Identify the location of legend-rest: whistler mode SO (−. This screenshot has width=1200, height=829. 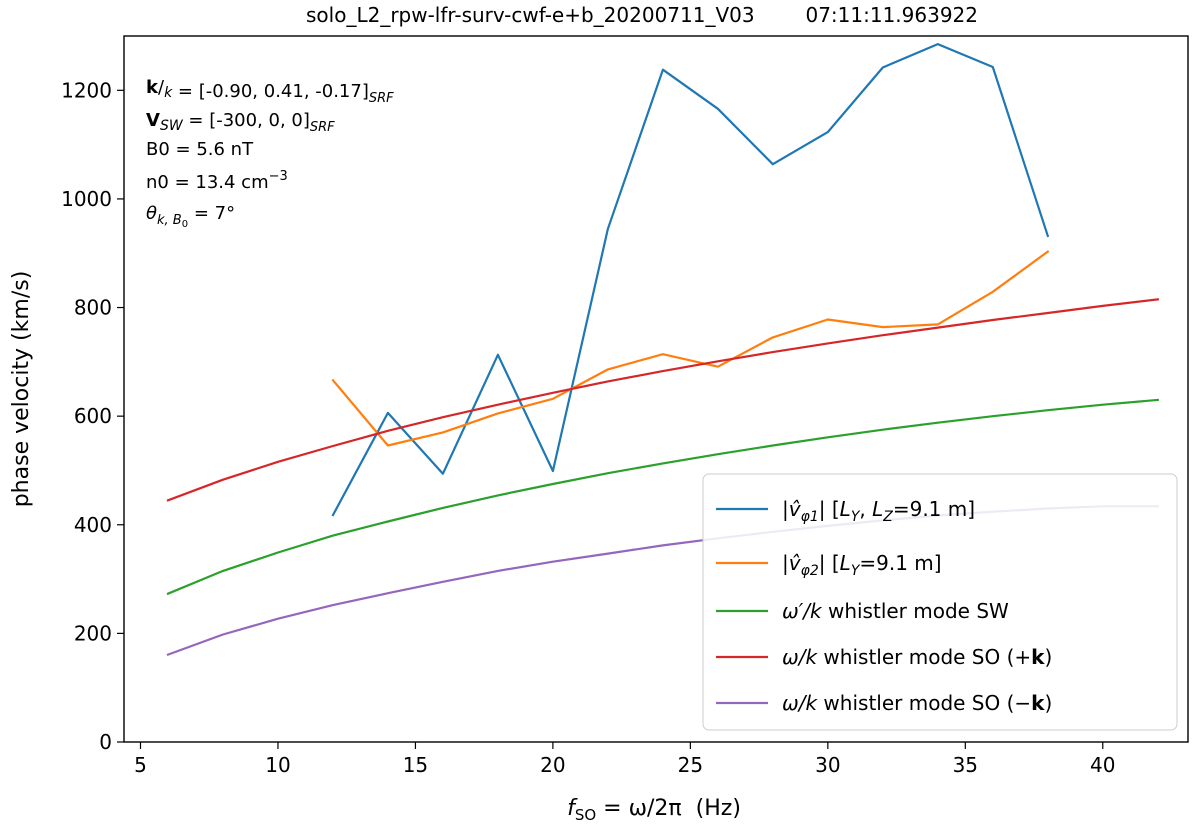
(924, 703).